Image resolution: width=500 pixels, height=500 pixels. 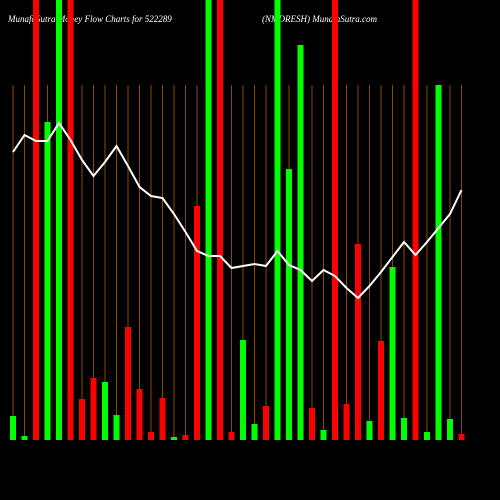 What do you see at coordinates (319, 19) in the screenshot?
I see `chart-subtitle: (NMDRESH) MunafaSutra.com` at bounding box center [319, 19].